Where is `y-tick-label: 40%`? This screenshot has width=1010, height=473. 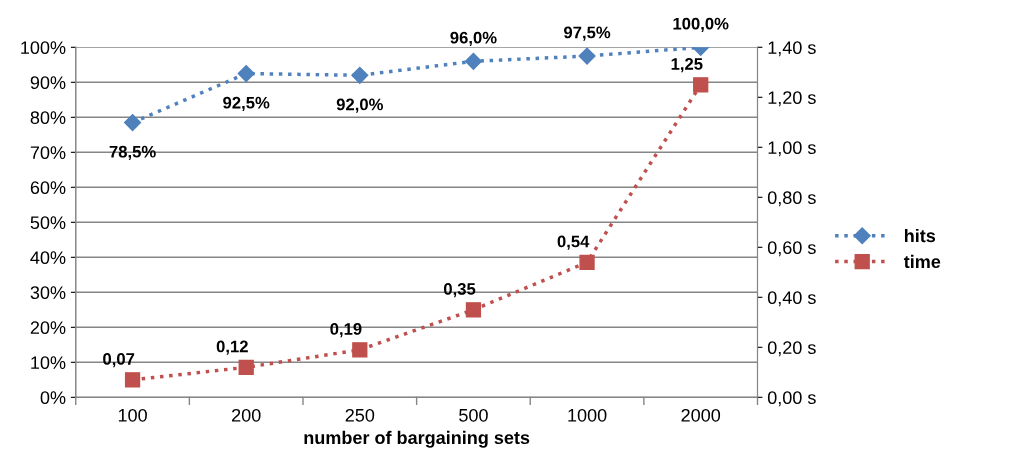 y-tick-label: 40% is located at coordinates (48, 258).